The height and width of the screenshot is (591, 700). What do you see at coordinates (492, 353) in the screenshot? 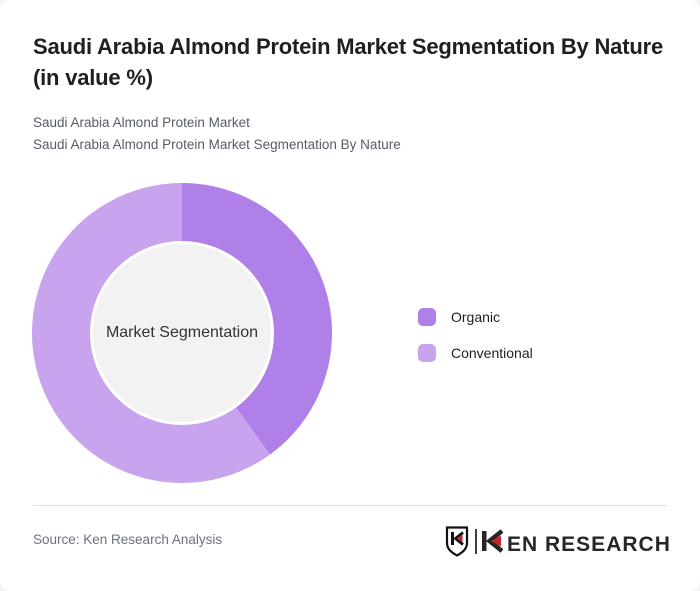
I see `legend-label: Conventional` at bounding box center [492, 353].